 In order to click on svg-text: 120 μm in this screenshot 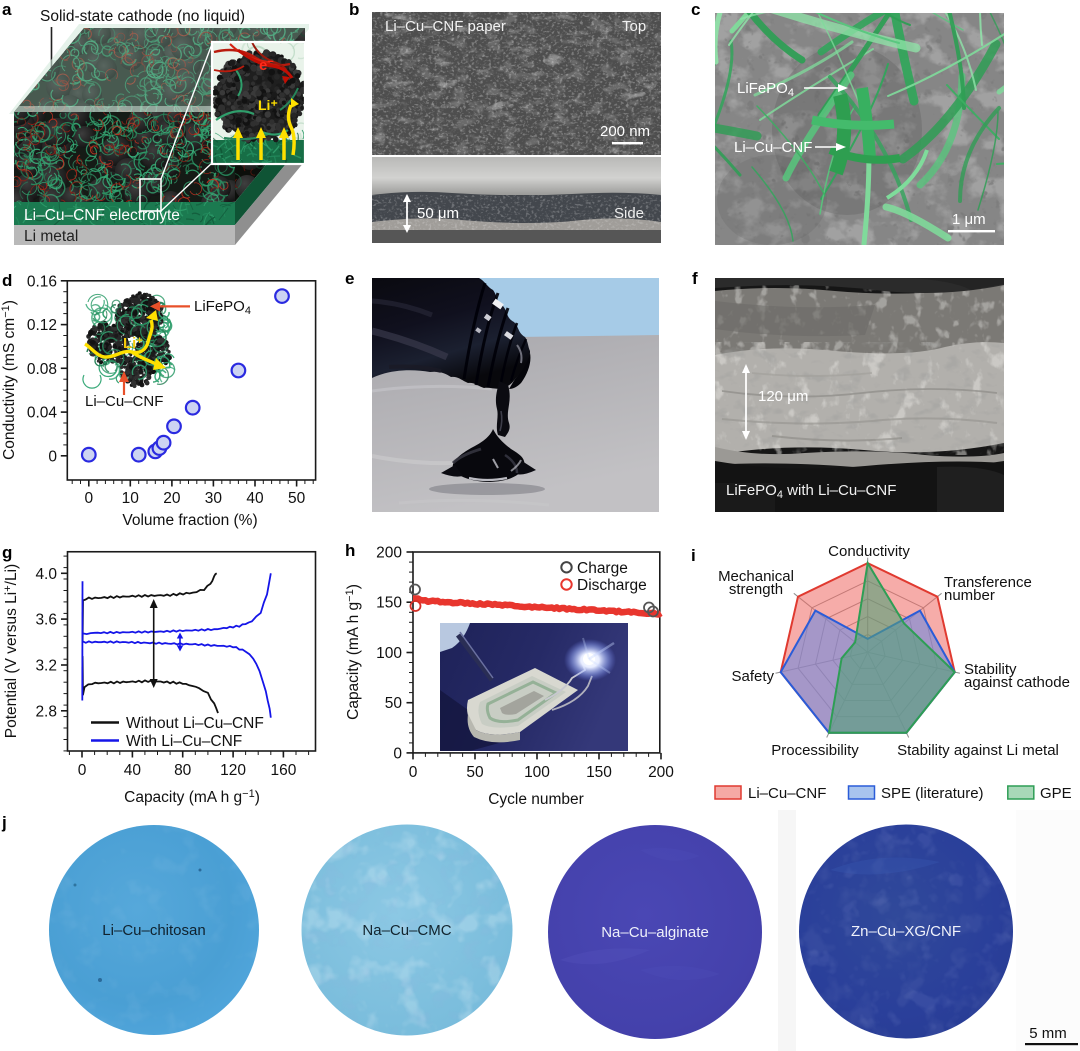, I will do `click(783, 396)`.